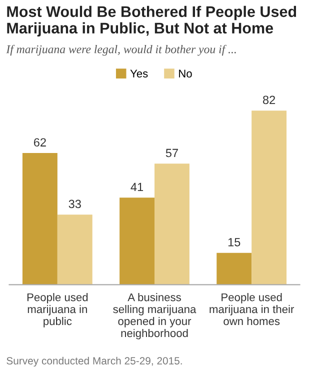  What do you see at coordinates (40, 142) in the screenshot?
I see `data-label: 62` at bounding box center [40, 142].